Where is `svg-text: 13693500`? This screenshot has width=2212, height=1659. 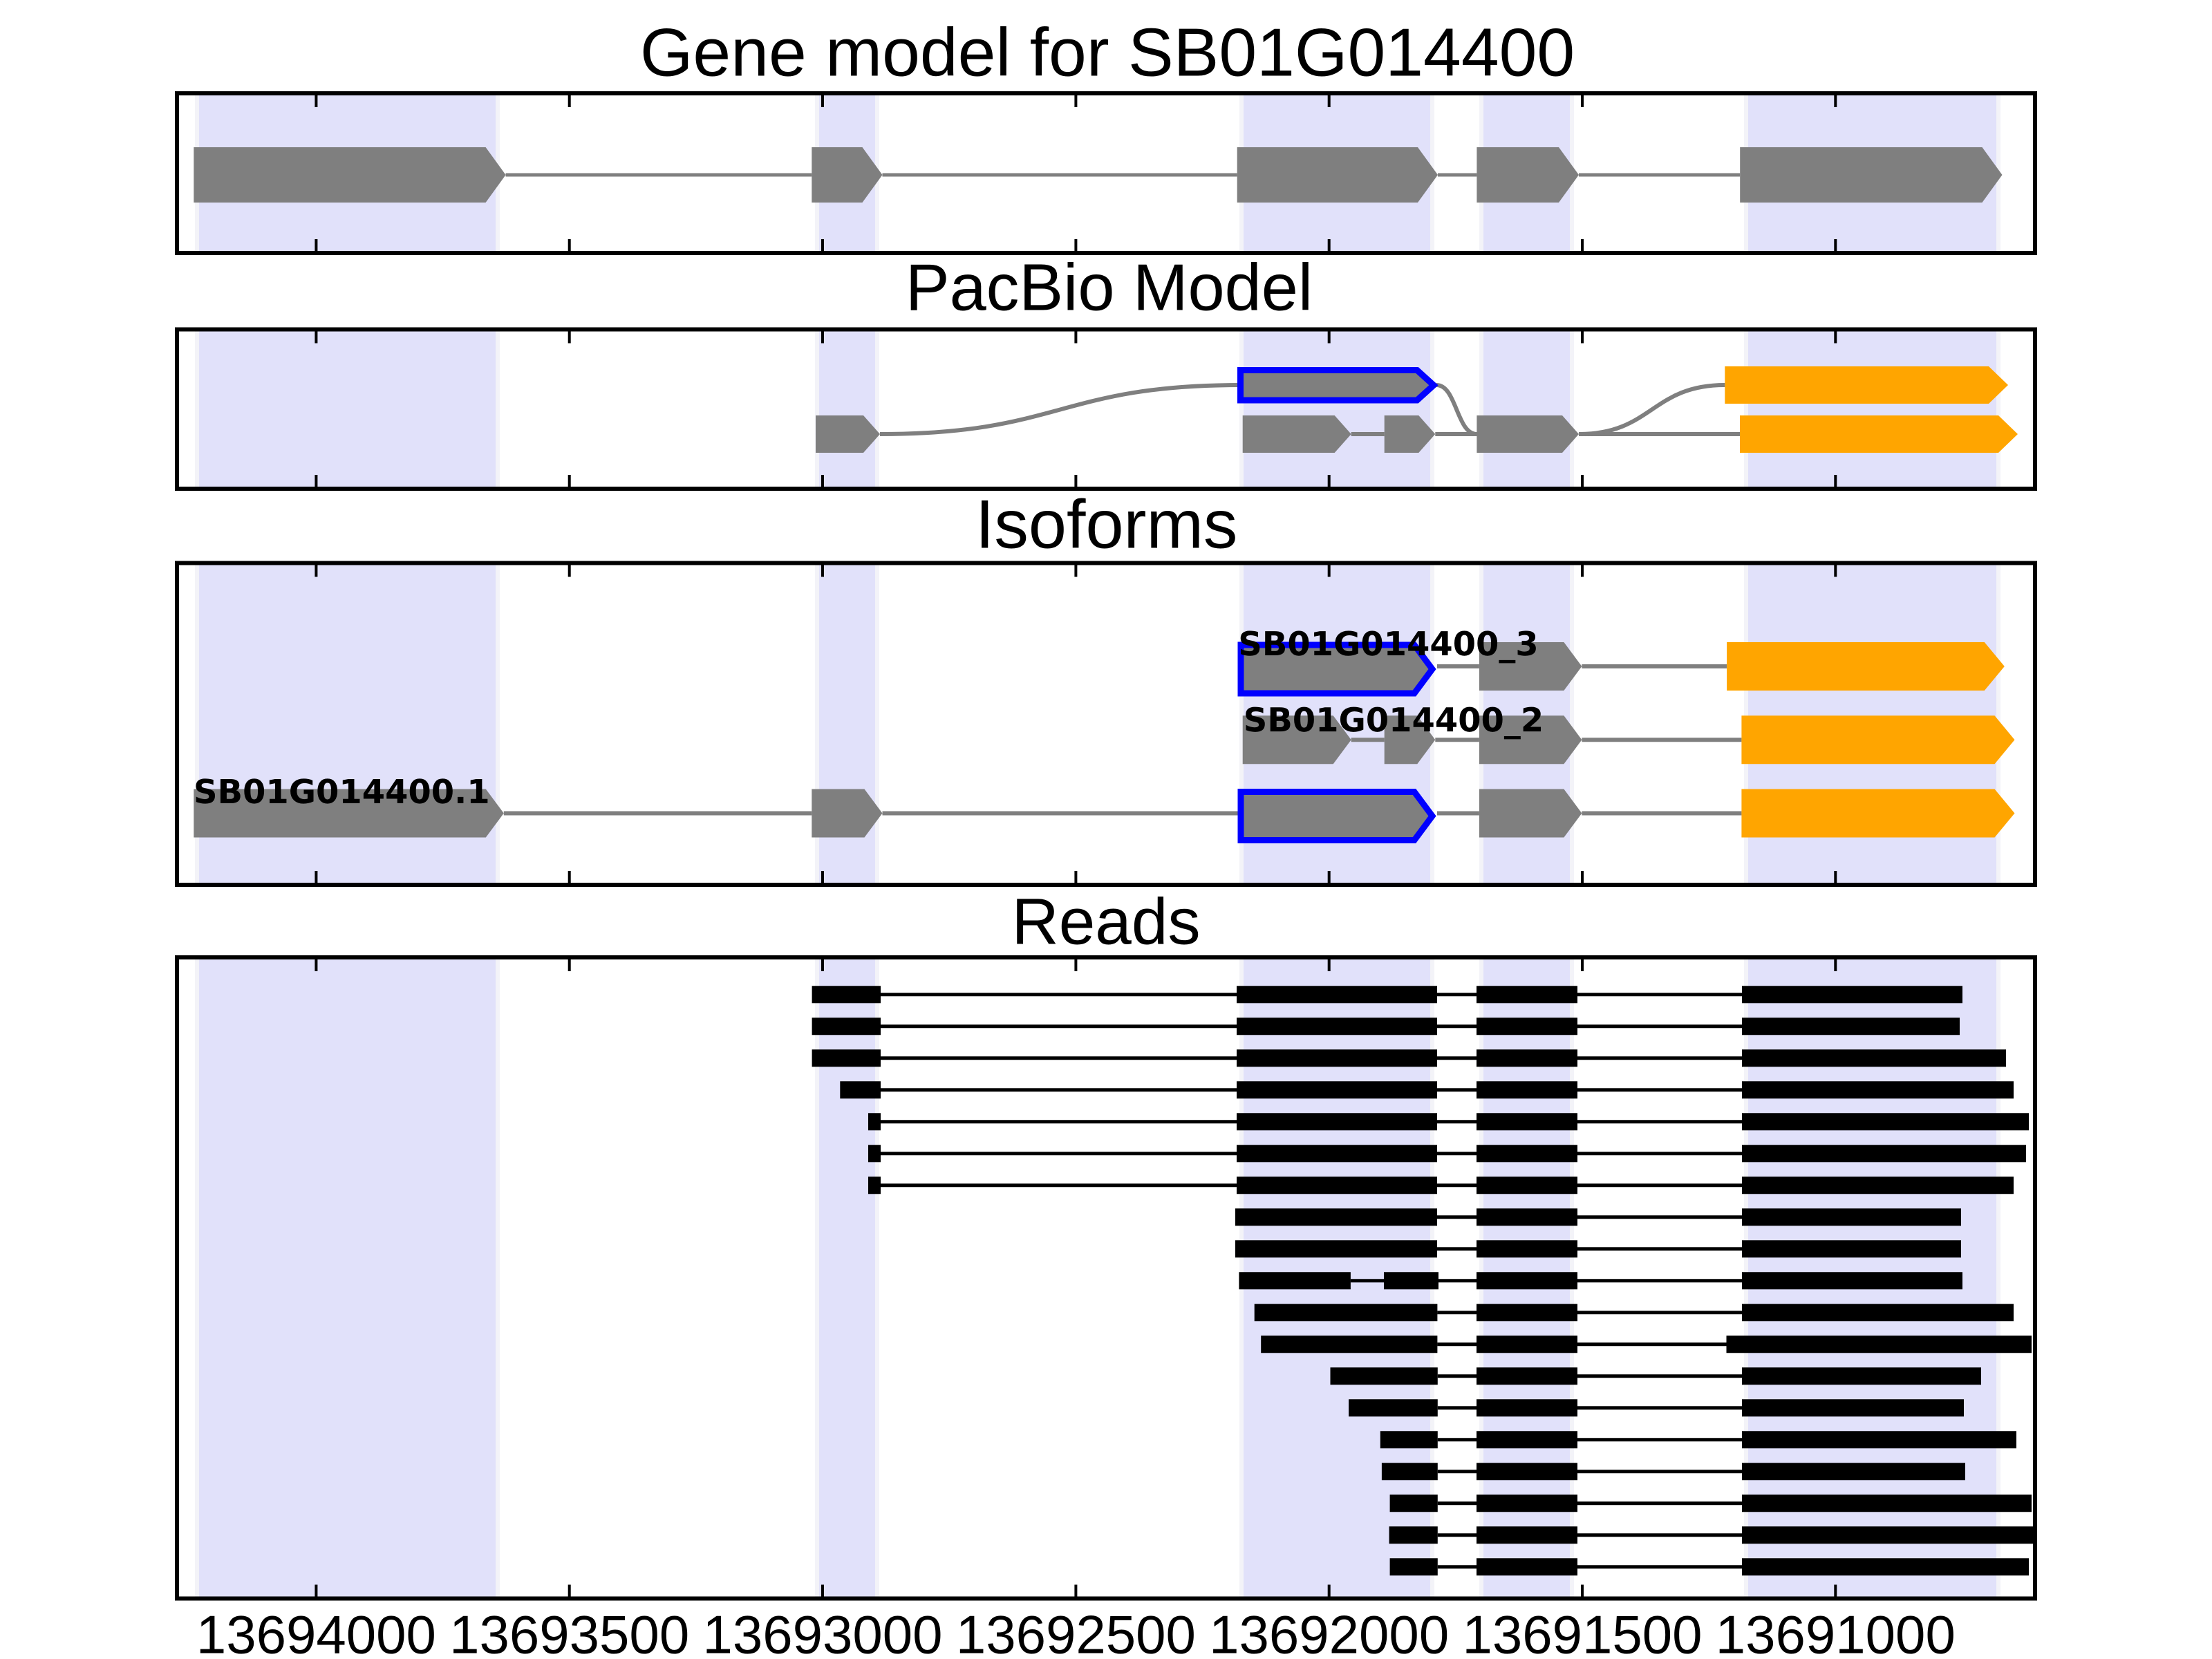
svg-text: 13693500 is located at coordinates (569, 1632).